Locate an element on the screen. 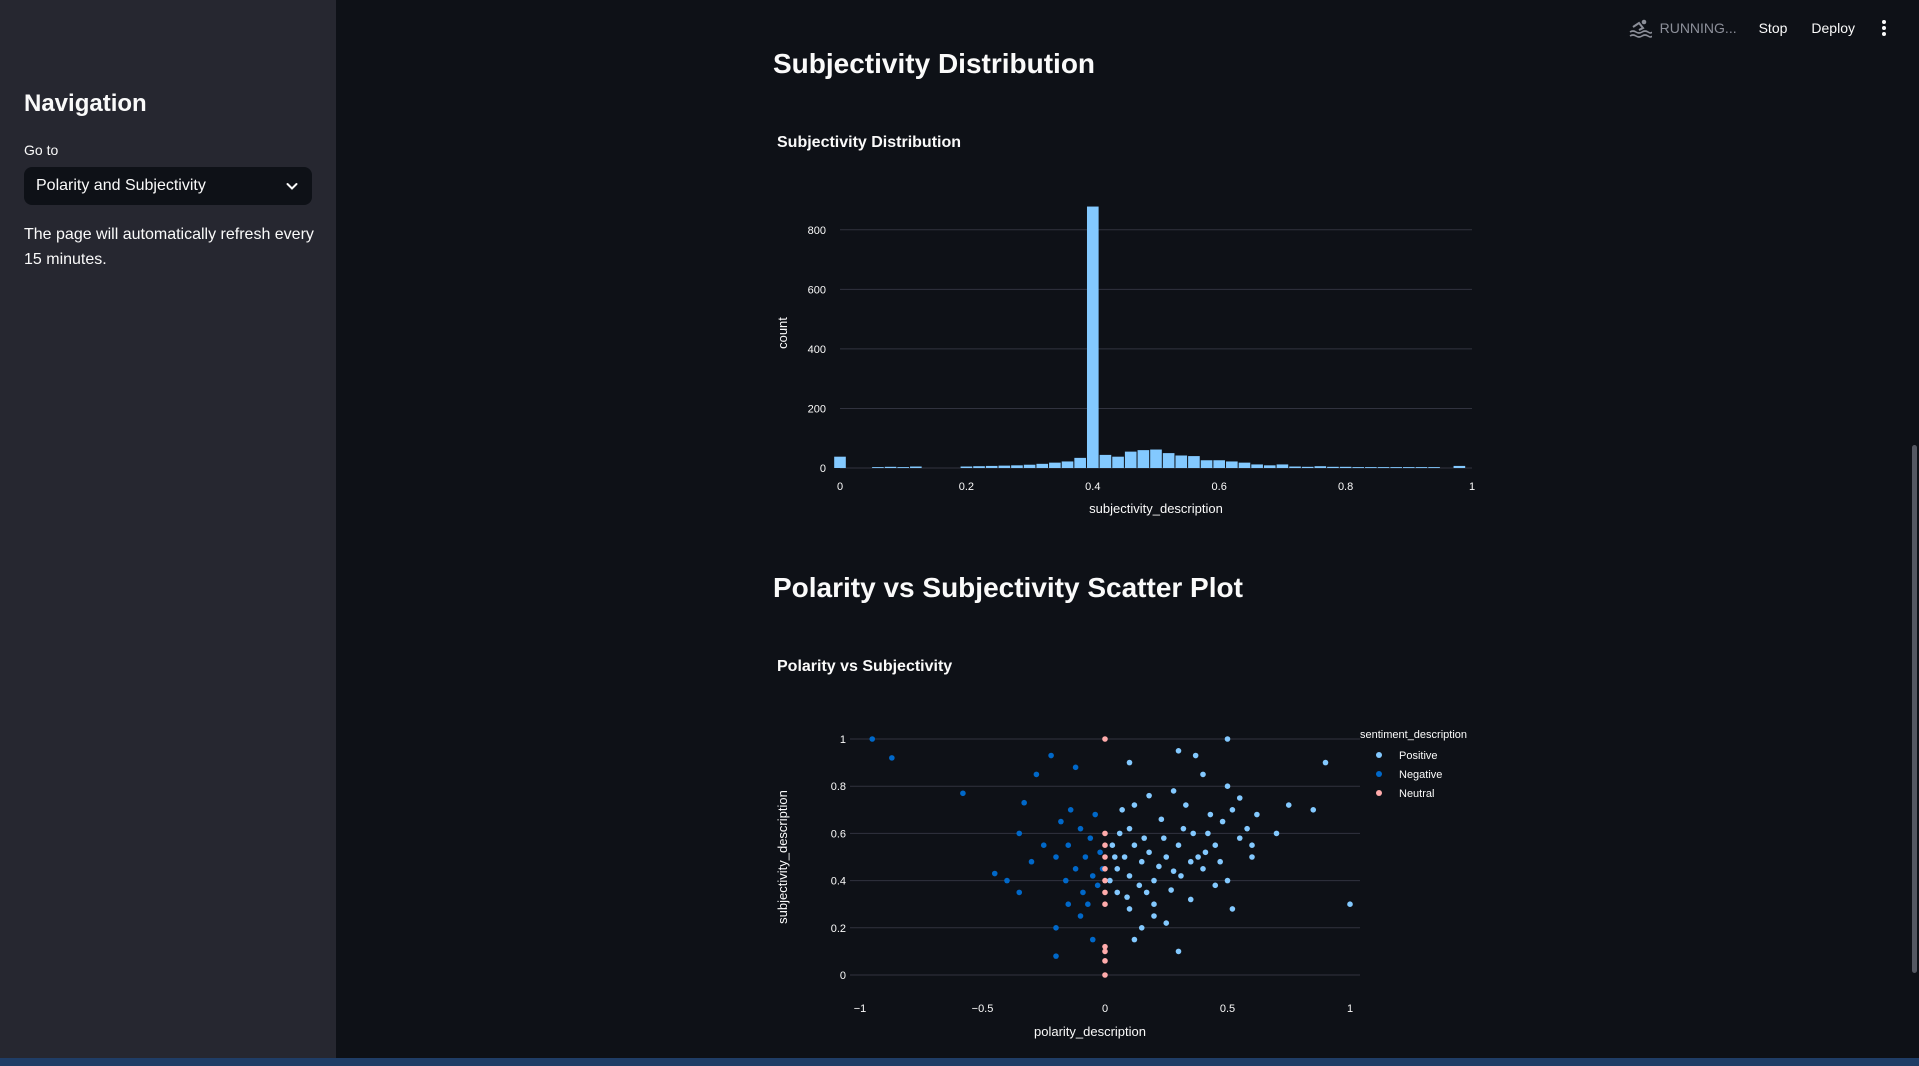 This screenshot has height=1066, width=1919. scrollbar is located at coordinates (1915, 529).